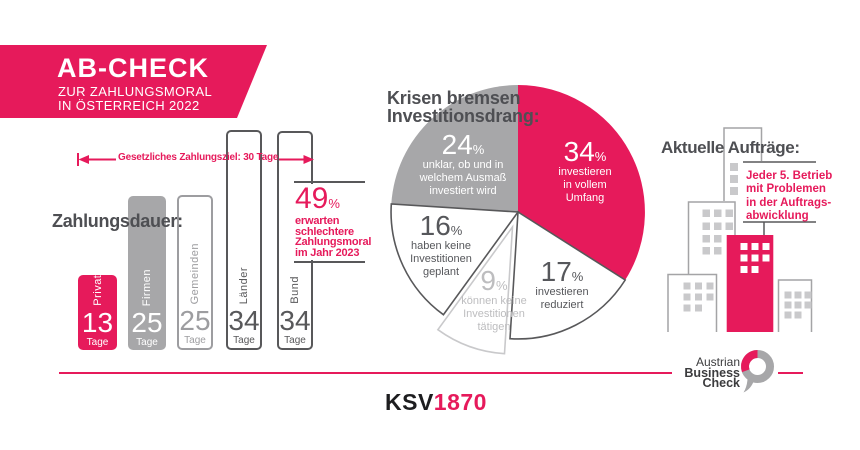 This screenshot has width=860, height=450. What do you see at coordinates (790, 373) in the screenshot?
I see `footer-divider-right` at bounding box center [790, 373].